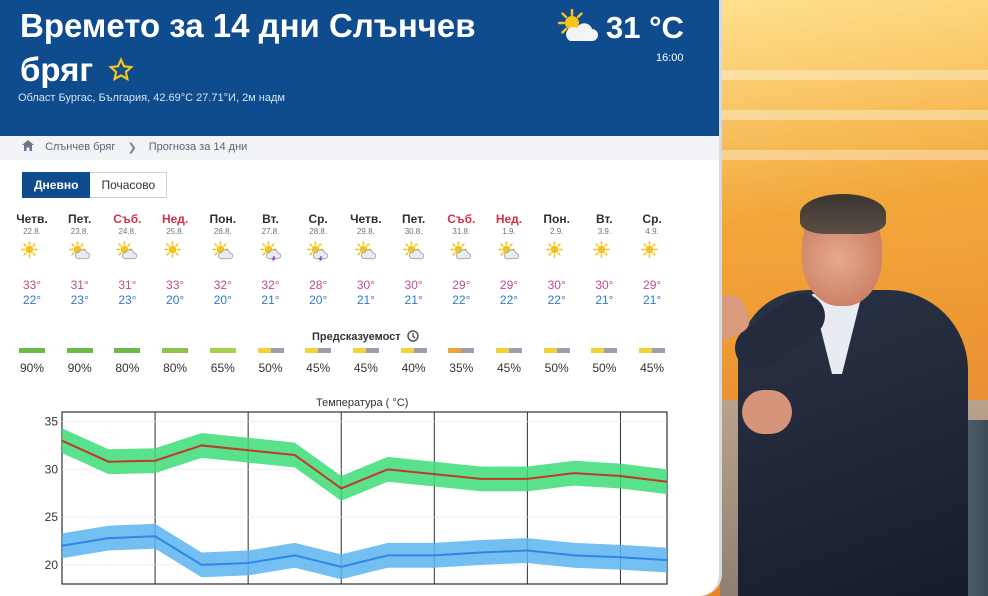  I want to click on day-date: 2.9., so click(557, 231).